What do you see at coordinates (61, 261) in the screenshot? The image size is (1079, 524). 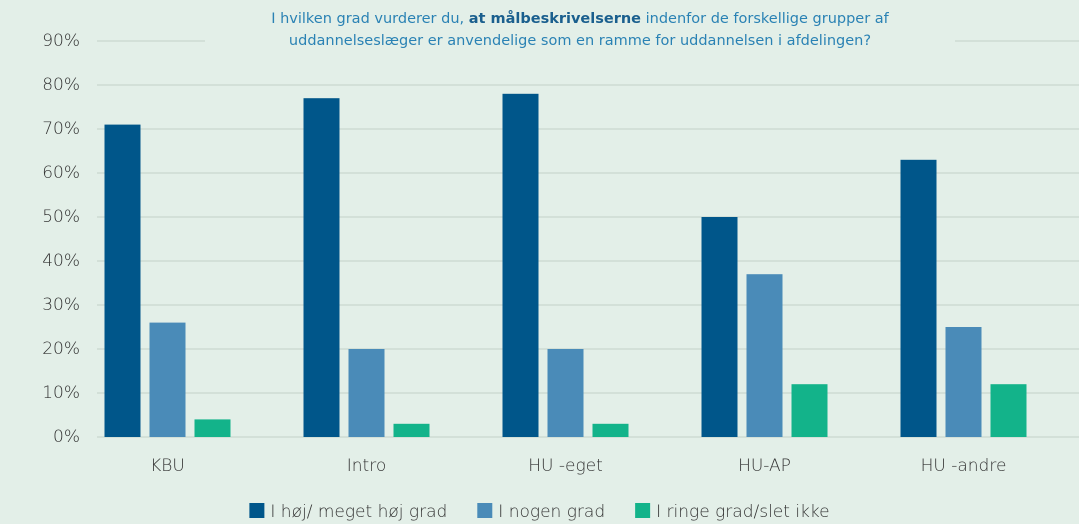 I see `y-tick-label: 40%` at bounding box center [61, 261].